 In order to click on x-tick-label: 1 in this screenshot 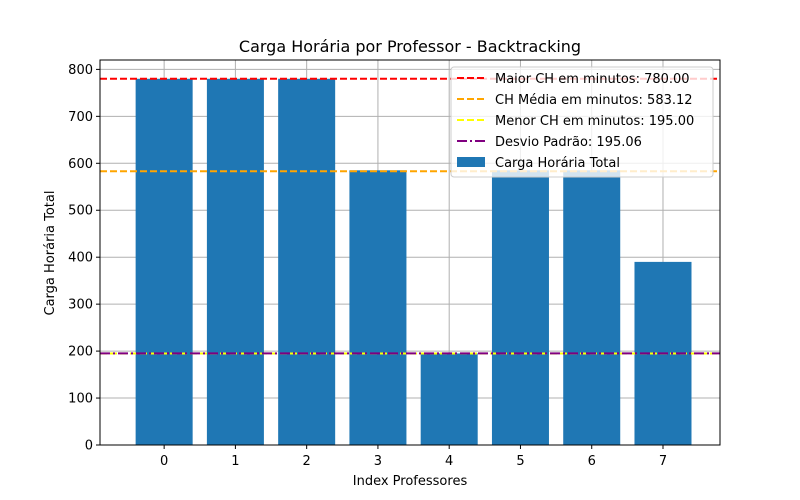, I will do `click(235, 461)`.